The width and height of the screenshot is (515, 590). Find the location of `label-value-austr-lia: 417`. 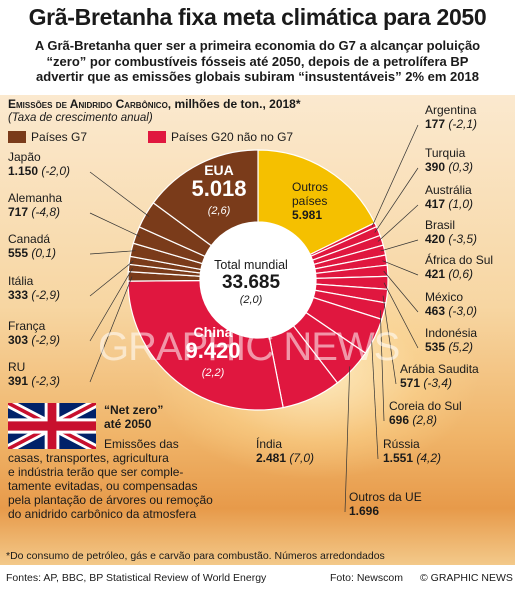

label-value-austr-lia: 417 is located at coordinates (435, 204).